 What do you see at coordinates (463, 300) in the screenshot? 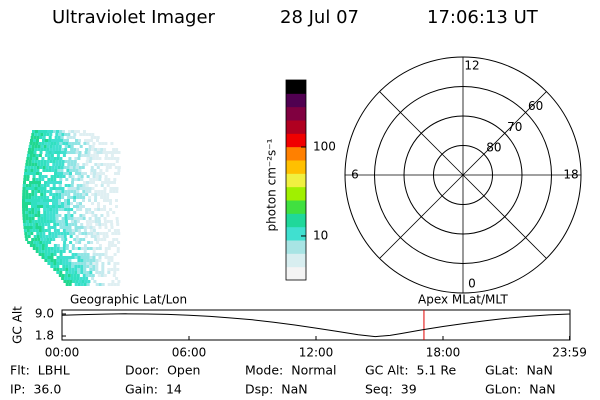
I see `annotation: Apex MLat/MLT` at bounding box center [463, 300].